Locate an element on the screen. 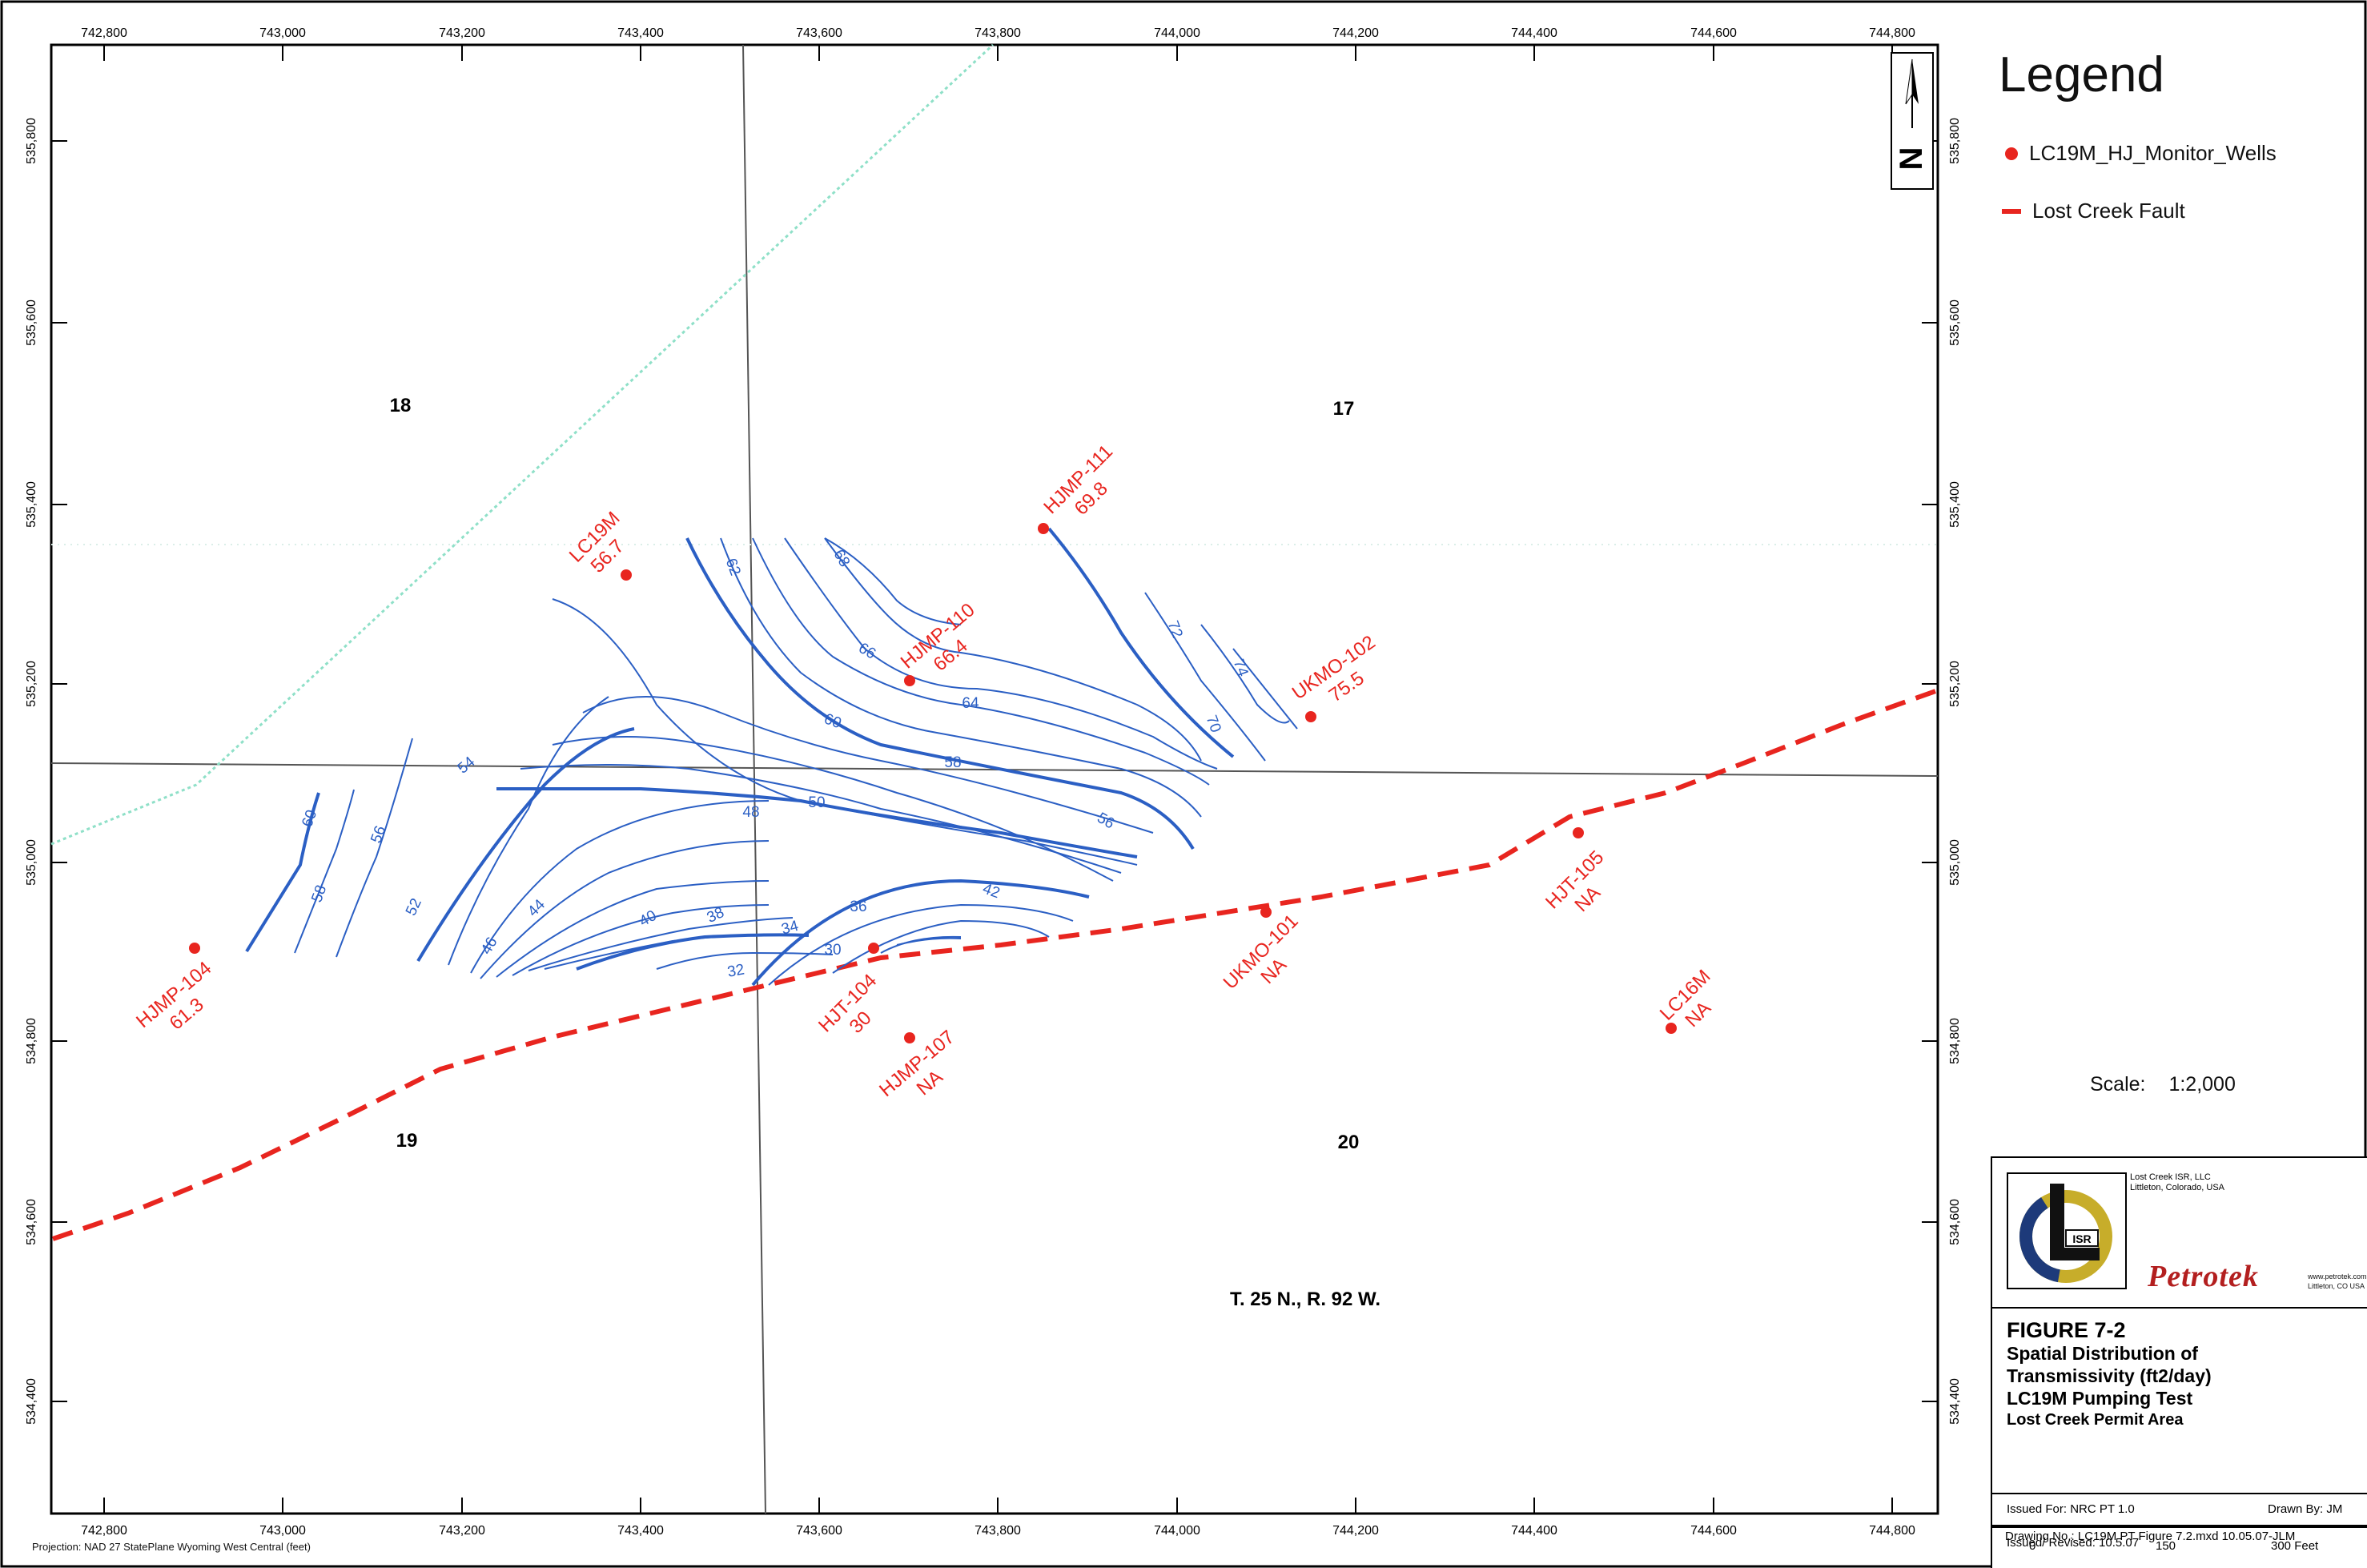 The image size is (2367, 1568). y-tick-label-left: 534,400 is located at coordinates (31, 1402).